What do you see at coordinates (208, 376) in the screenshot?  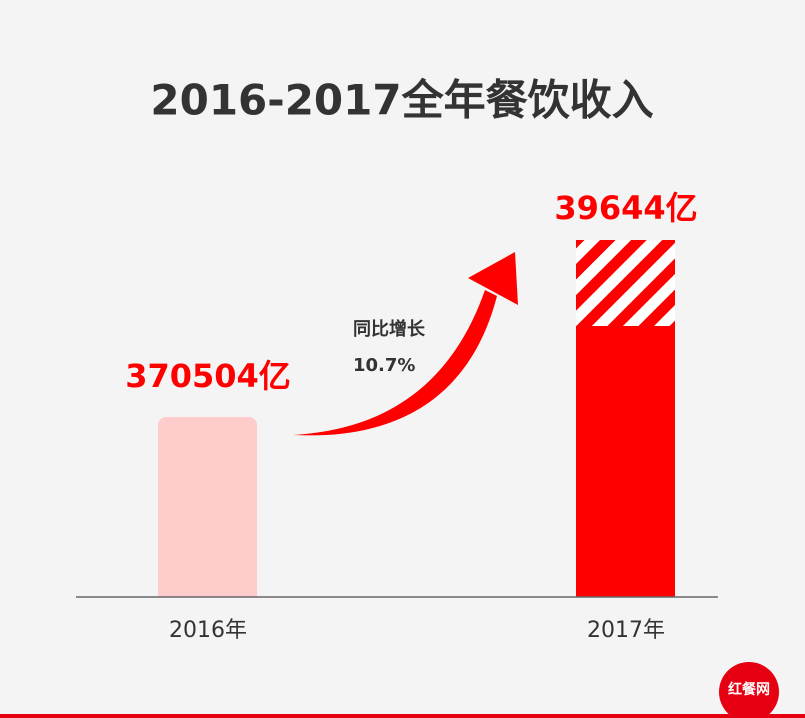 I see `bar-label: 370504亿` at bounding box center [208, 376].